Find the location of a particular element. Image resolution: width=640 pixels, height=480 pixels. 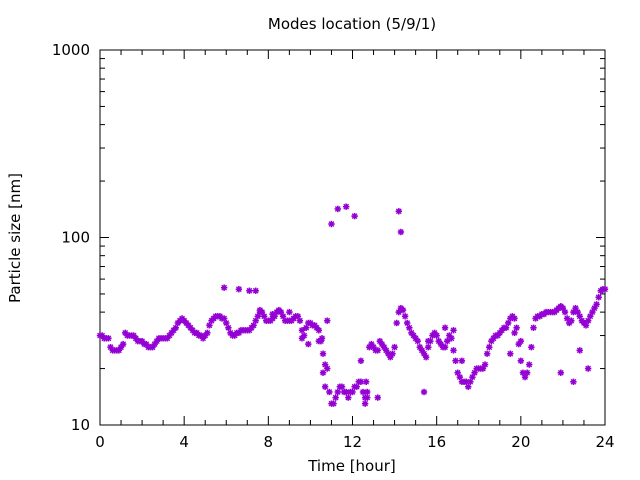

x-tick-label: 4 is located at coordinates (184, 442).